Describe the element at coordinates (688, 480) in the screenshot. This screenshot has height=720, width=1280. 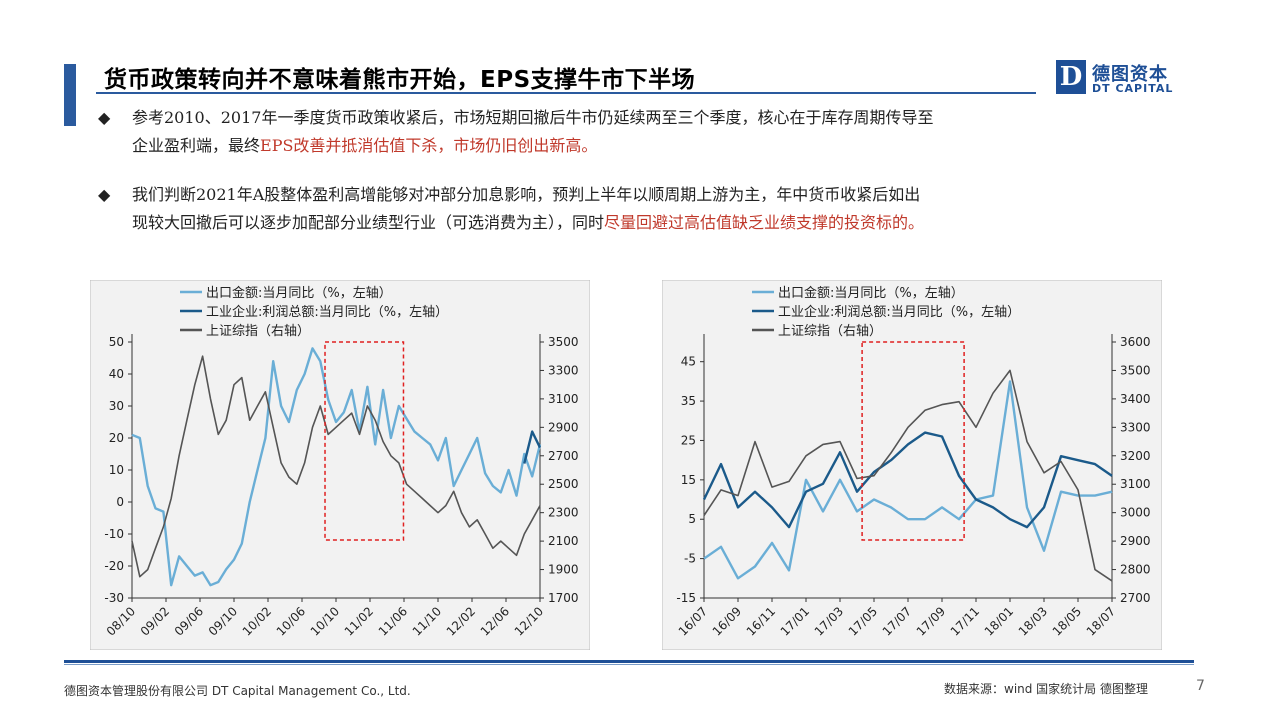
I see `left-tick-label: 15` at that location.